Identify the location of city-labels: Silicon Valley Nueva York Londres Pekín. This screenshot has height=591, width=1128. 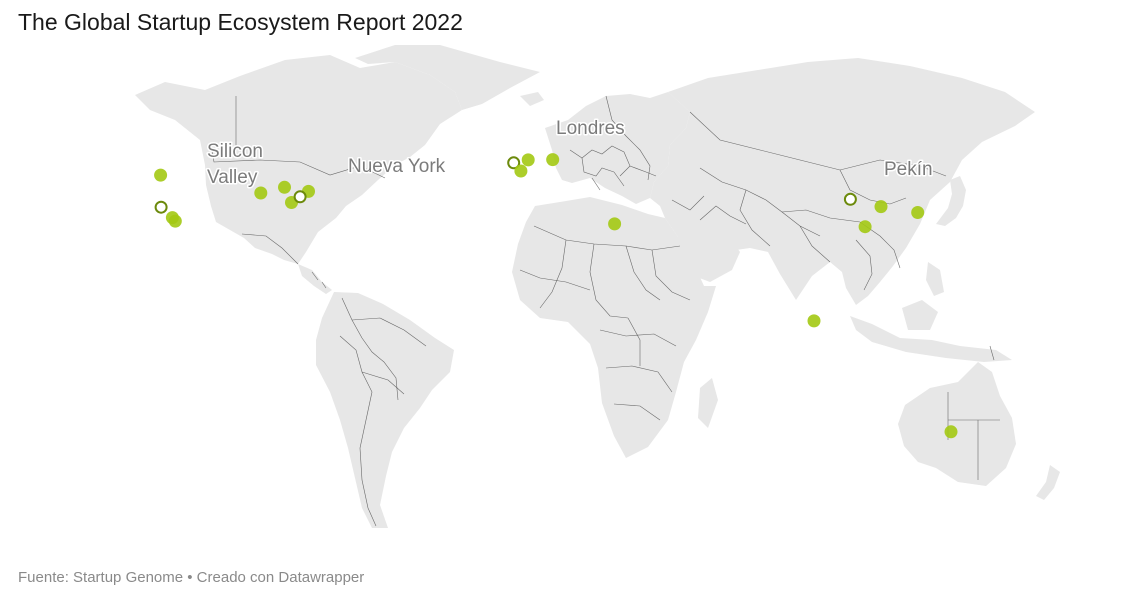
(570, 153).